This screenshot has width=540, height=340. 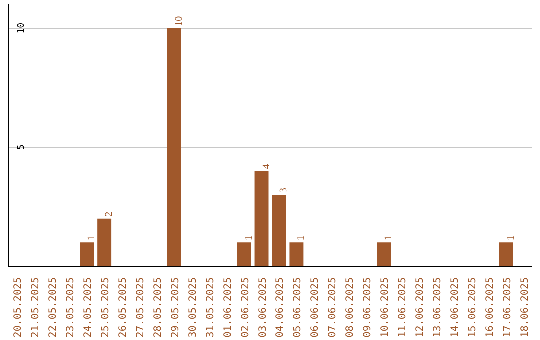 What do you see at coordinates (88, 307) in the screenshot?
I see `x-tick-label: 24.05.2025` at bounding box center [88, 307].